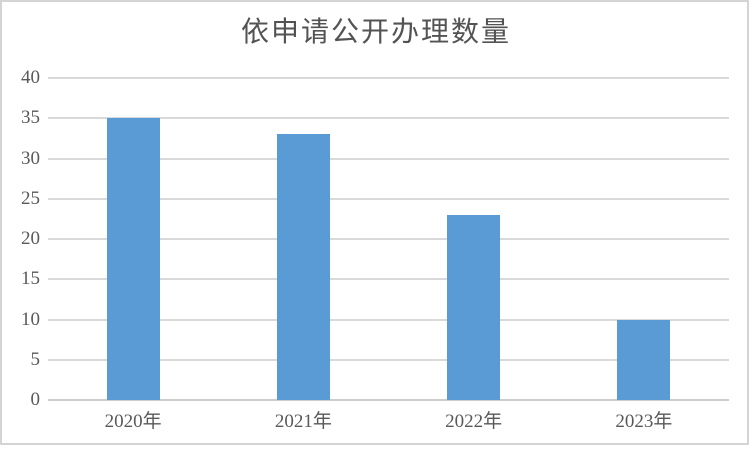 The height and width of the screenshot is (452, 752). I want to click on y-tick-label: 20, so click(30, 238).